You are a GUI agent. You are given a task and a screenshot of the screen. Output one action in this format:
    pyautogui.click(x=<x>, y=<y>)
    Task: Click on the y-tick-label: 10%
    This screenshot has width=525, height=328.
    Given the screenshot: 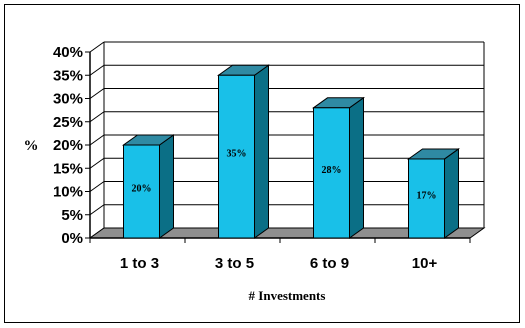 What is the action you would take?
    pyautogui.click(x=68, y=192)
    